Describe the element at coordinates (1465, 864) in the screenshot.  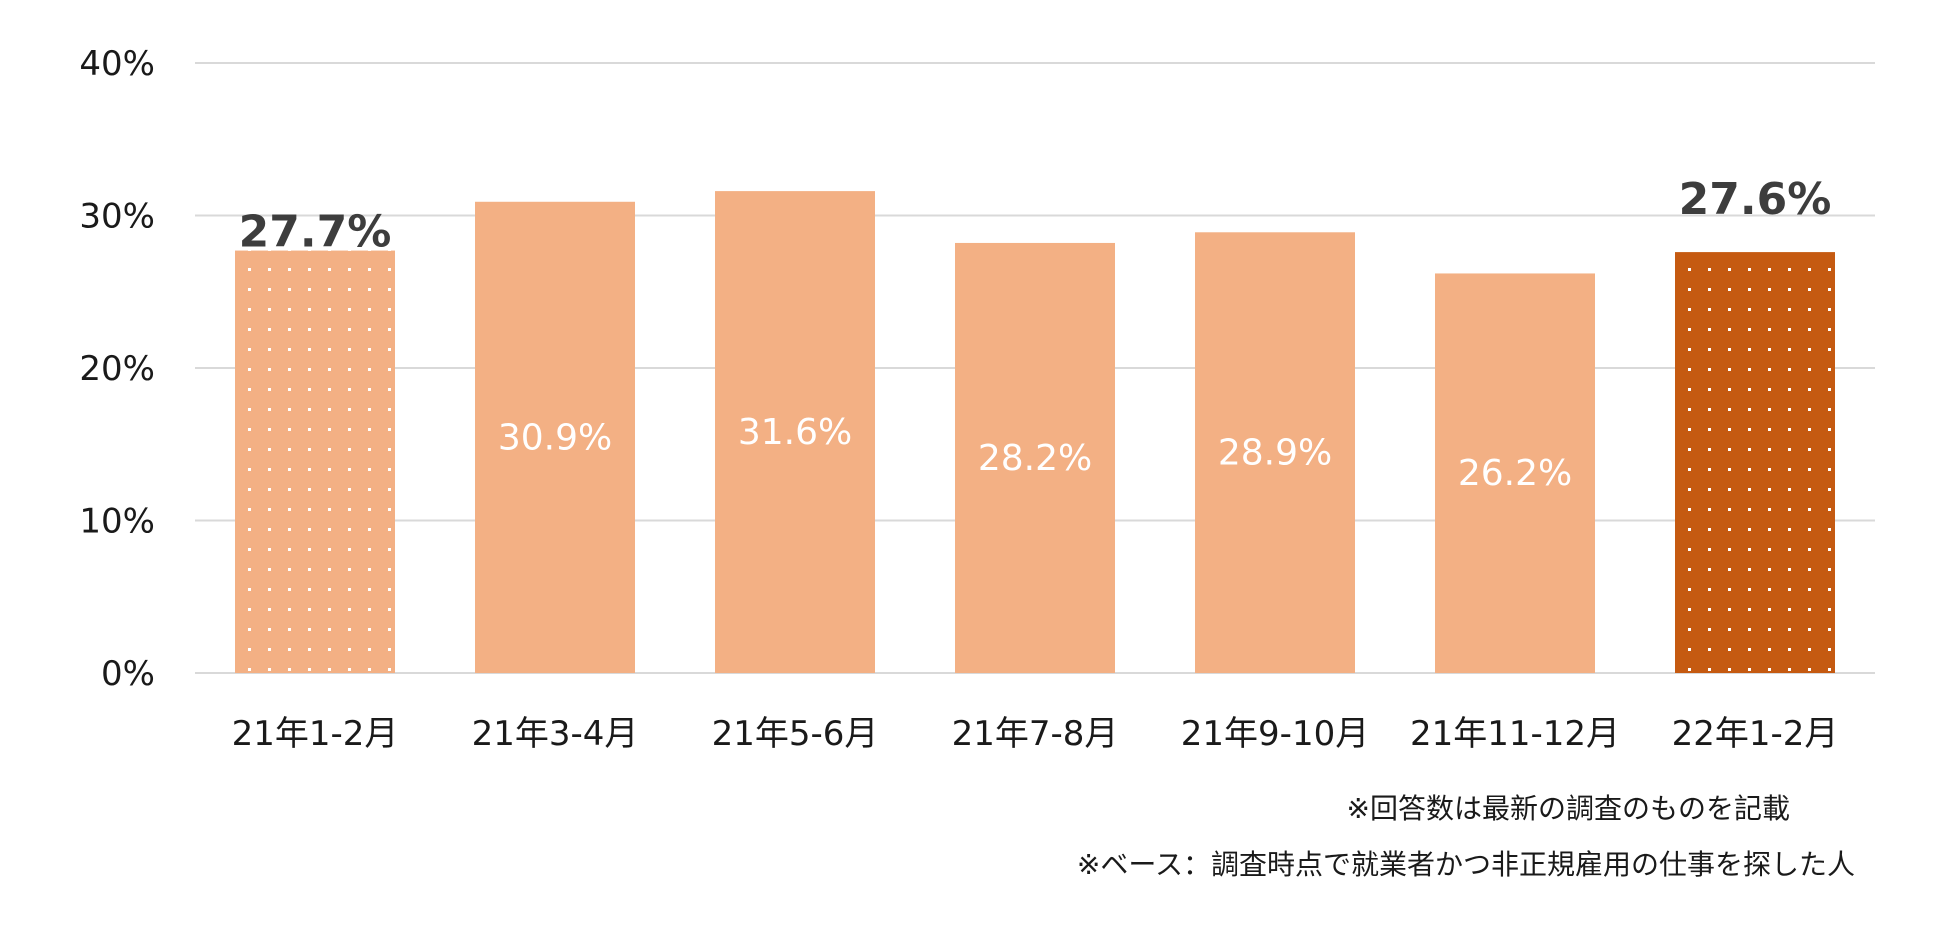
I see `footnote-base: ※ベース：調査時点で就業者かつ非正規雇用の仕事を探した人` at that location.